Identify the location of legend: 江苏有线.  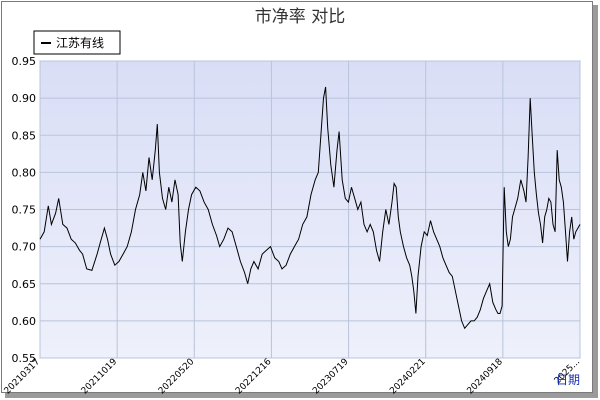
(77, 42).